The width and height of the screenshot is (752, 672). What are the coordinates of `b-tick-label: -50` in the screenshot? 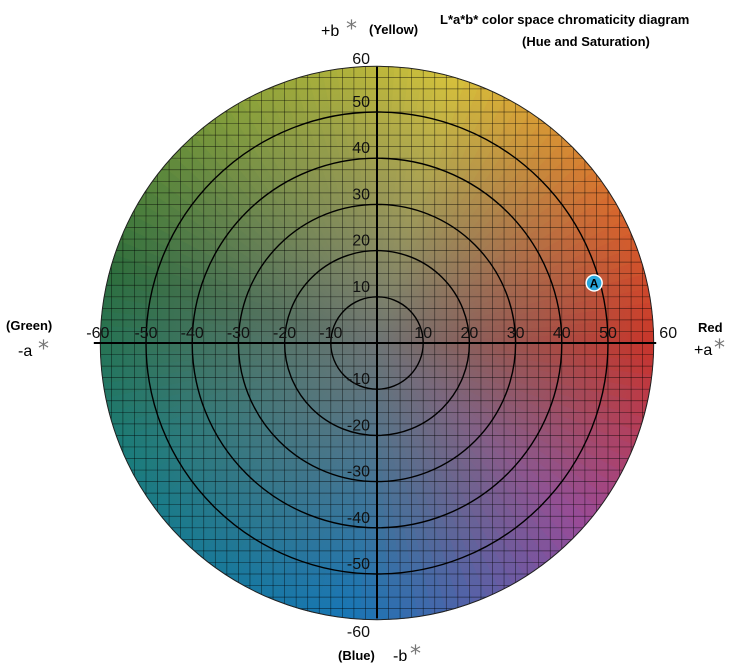 It's located at (358, 564).